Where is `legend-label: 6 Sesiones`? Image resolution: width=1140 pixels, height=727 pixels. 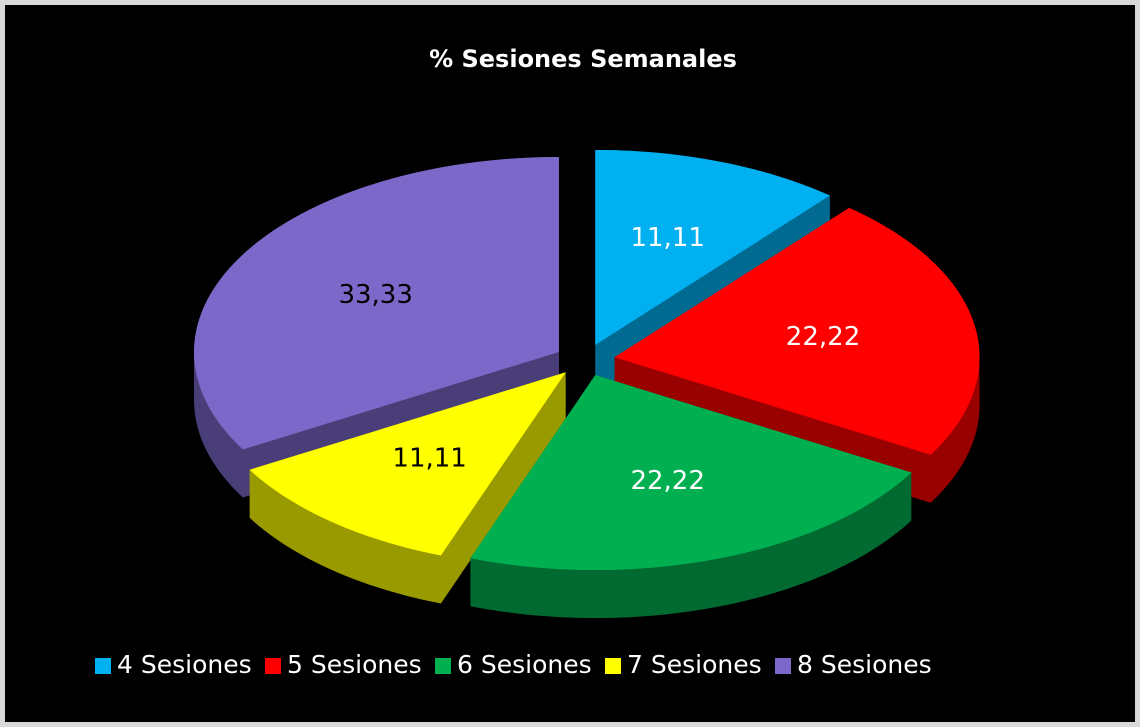 legend-label: 6 Sesiones is located at coordinates (524, 664).